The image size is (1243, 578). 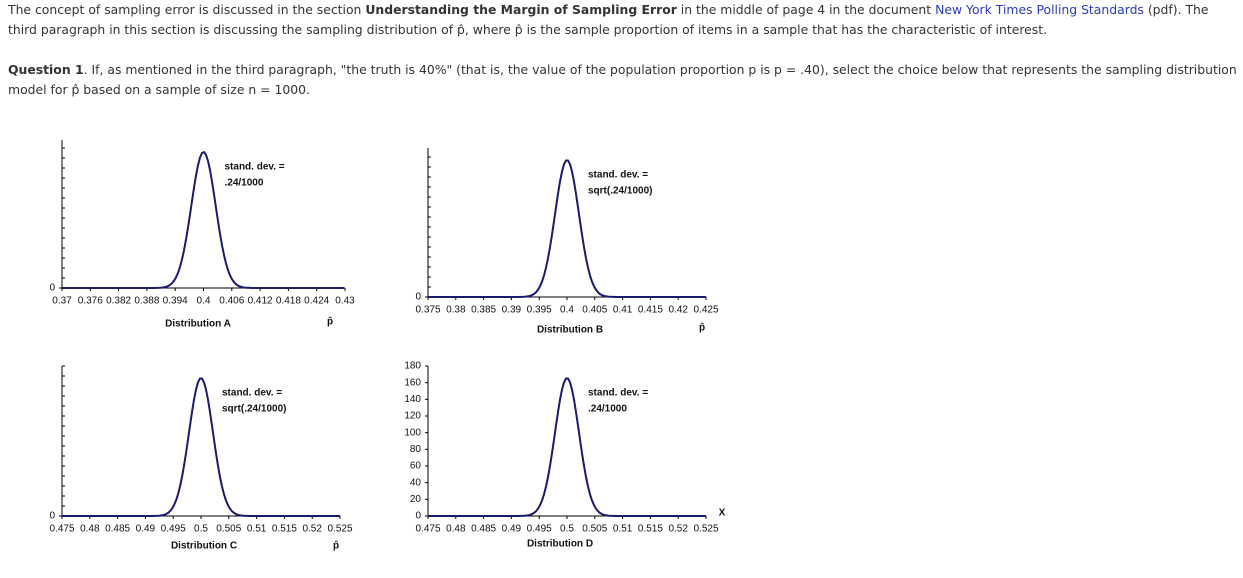 What do you see at coordinates (1039, 9) in the screenshot?
I see `link: New York Times Polling Standards` at bounding box center [1039, 9].